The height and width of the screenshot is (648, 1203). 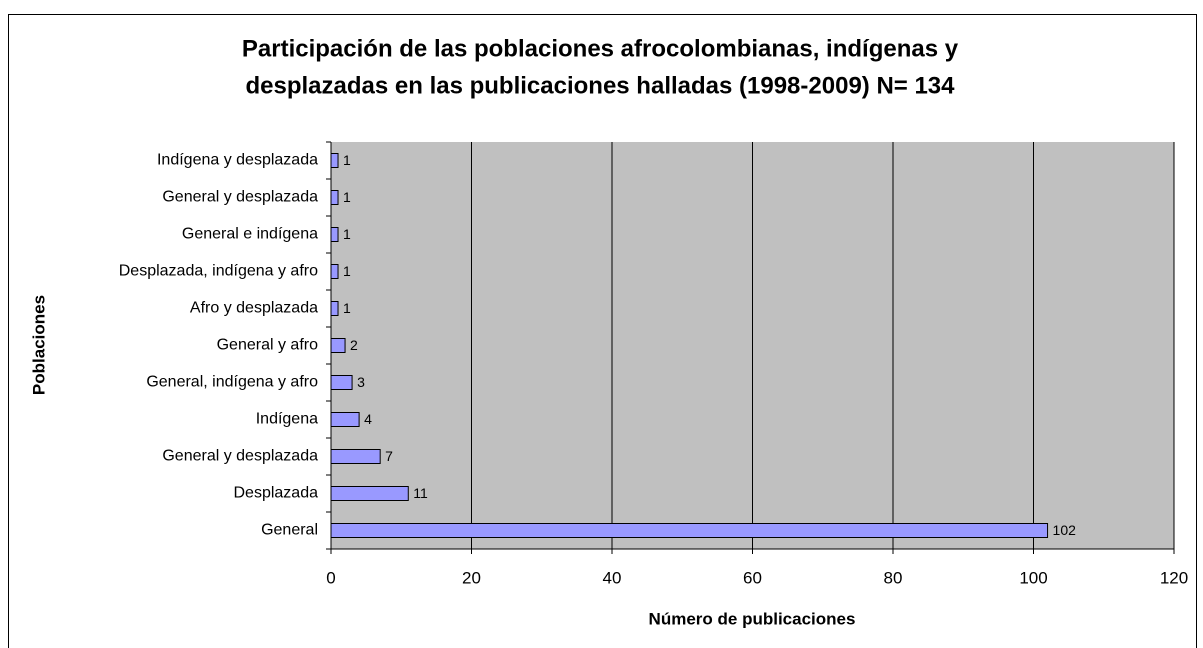 What do you see at coordinates (420, 493) in the screenshot?
I see `data-label: 11` at bounding box center [420, 493].